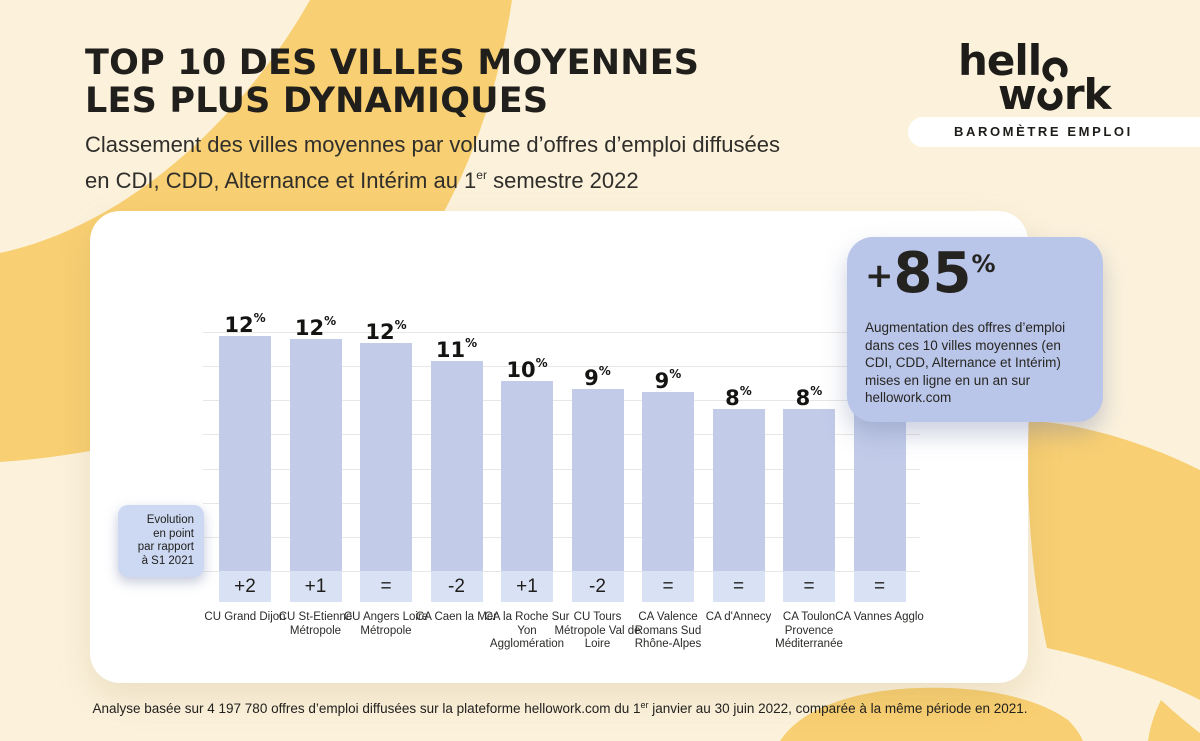 This screenshot has width=1200, height=741. What do you see at coordinates (317, 101) in the screenshot?
I see `title-line-2: LES PLUS DYNAMIQUES` at bounding box center [317, 101].